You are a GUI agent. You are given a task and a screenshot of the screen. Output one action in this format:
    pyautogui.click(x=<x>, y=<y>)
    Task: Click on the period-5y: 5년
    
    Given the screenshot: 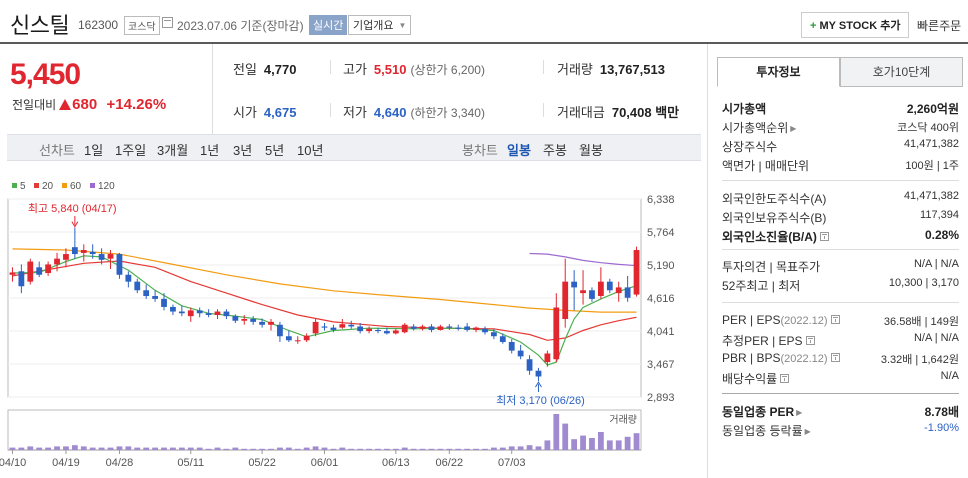 What is the action you would take?
    pyautogui.click(x=275, y=150)
    